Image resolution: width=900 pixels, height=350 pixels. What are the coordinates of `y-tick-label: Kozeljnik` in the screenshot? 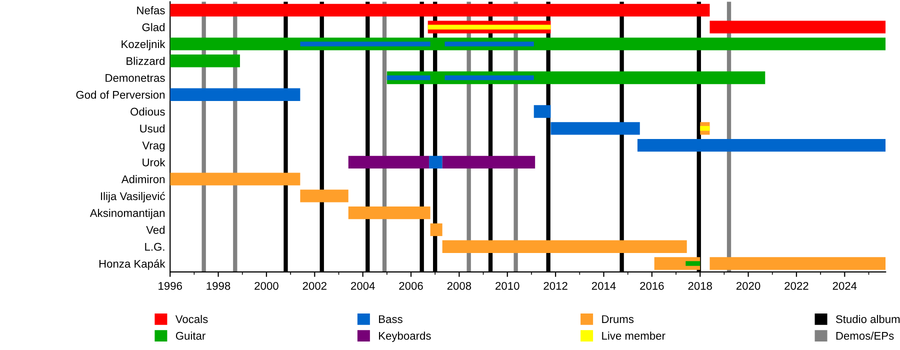 It's located at (144, 45).